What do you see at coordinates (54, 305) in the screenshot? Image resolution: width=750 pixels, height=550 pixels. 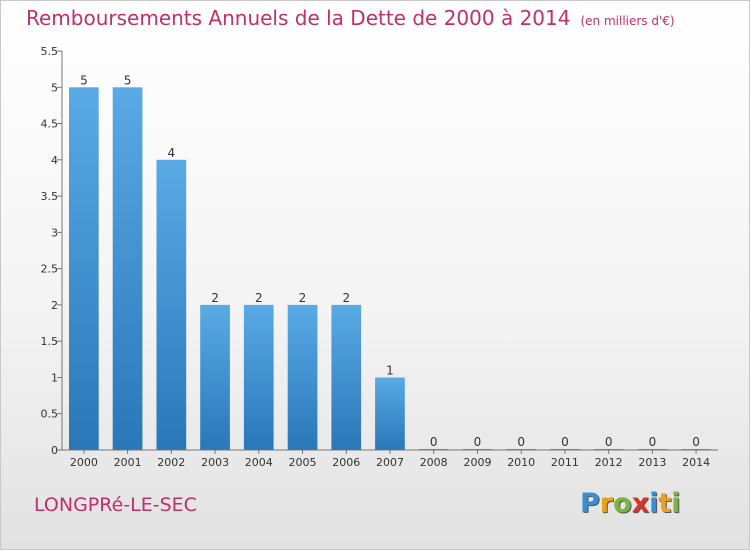 I see `y-tick-label-2: 2` at bounding box center [54, 305].